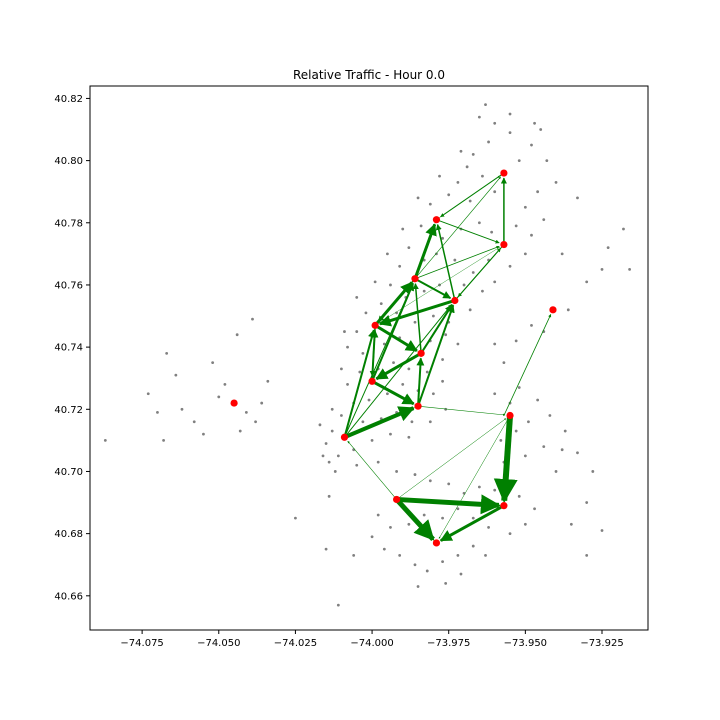 The image size is (720, 720). What do you see at coordinates (371, 643) in the screenshot?
I see `x-tick-label: −74.000` at bounding box center [371, 643].